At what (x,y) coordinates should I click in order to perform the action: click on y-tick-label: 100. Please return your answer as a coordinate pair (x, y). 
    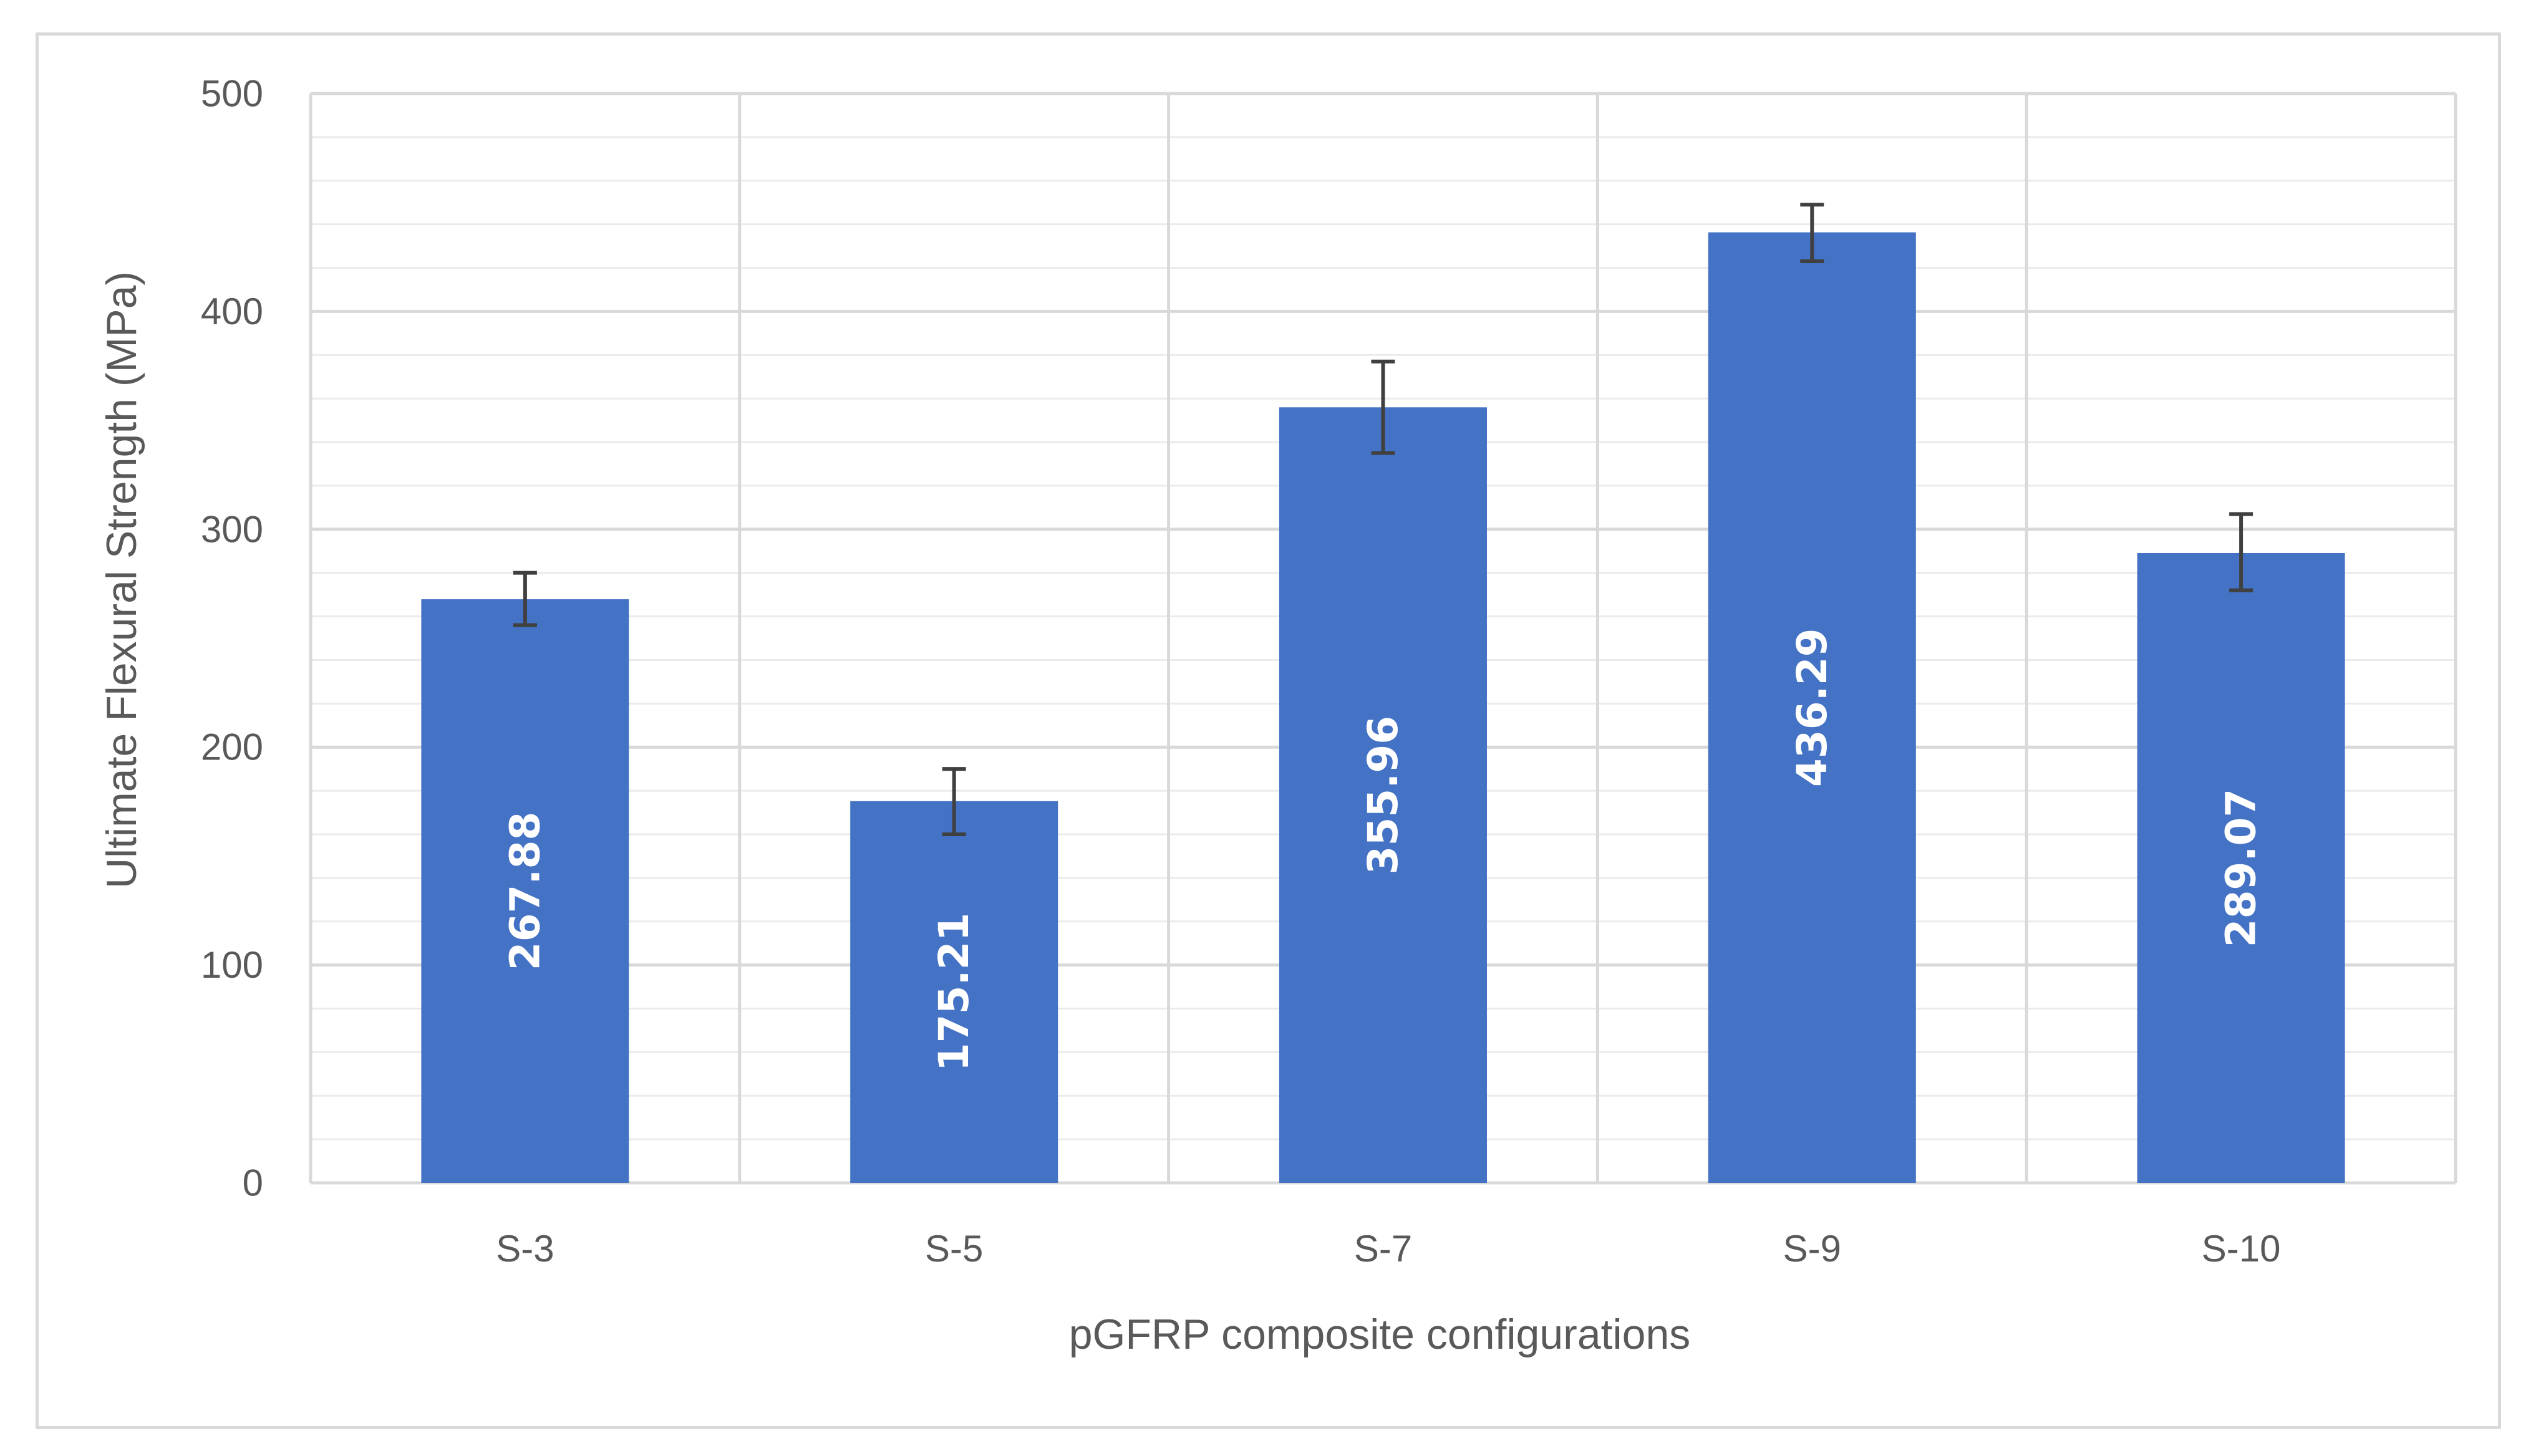
    Looking at the image, I should click on (232, 965).